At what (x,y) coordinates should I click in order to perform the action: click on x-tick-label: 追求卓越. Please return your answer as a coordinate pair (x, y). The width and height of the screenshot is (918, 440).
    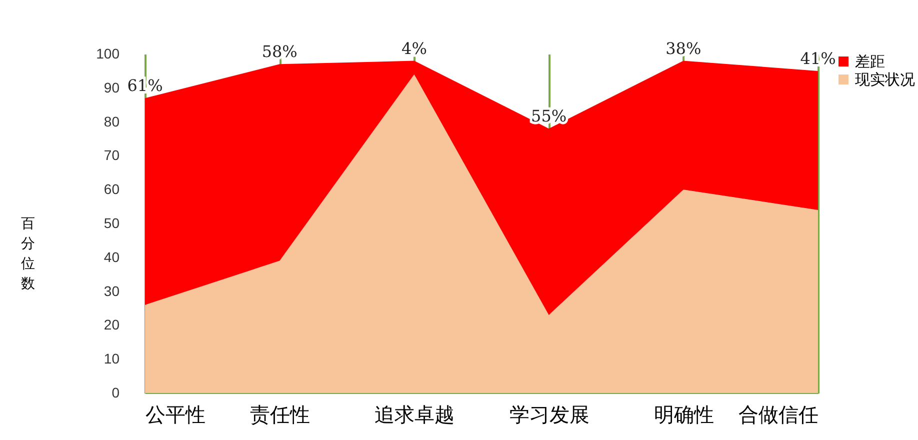
    Looking at the image, I should click on (414, 414).